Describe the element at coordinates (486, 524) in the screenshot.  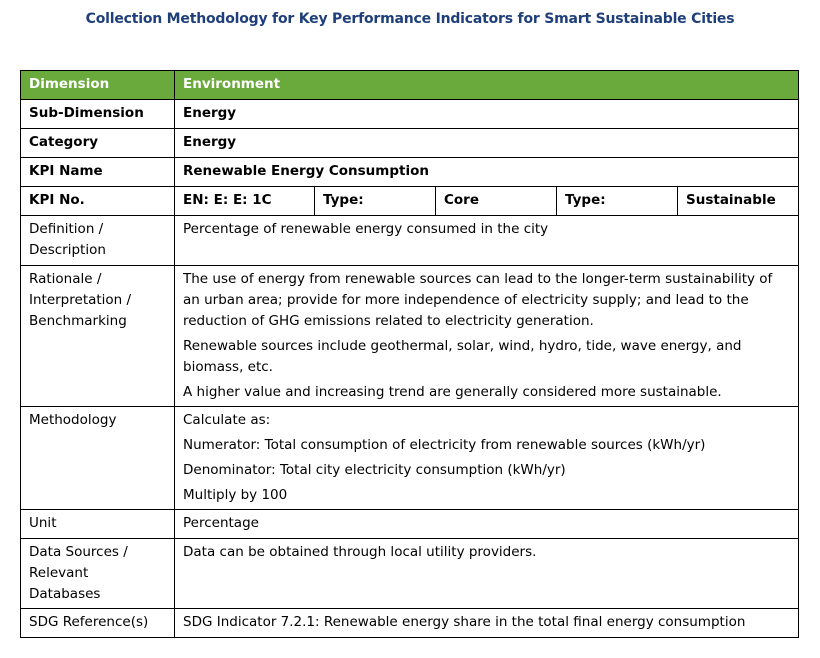
I see `unit-value: Percentage` at that location.